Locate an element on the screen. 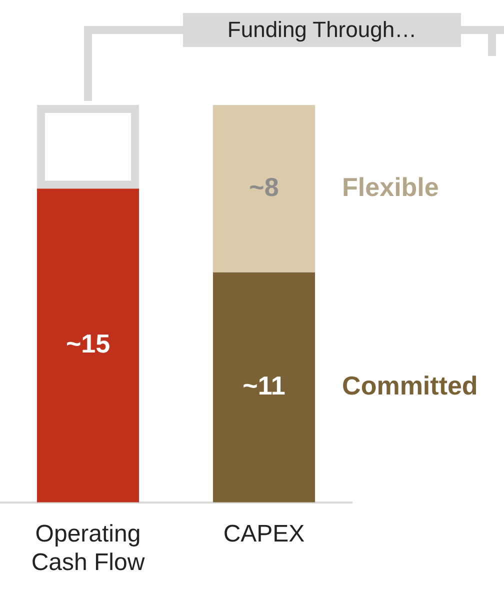  data-label: ~8 is located at coordinates (264, 187).